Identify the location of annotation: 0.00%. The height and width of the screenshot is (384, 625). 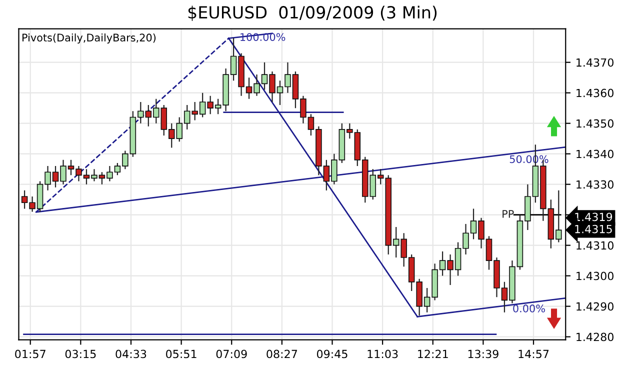
(529, 308).